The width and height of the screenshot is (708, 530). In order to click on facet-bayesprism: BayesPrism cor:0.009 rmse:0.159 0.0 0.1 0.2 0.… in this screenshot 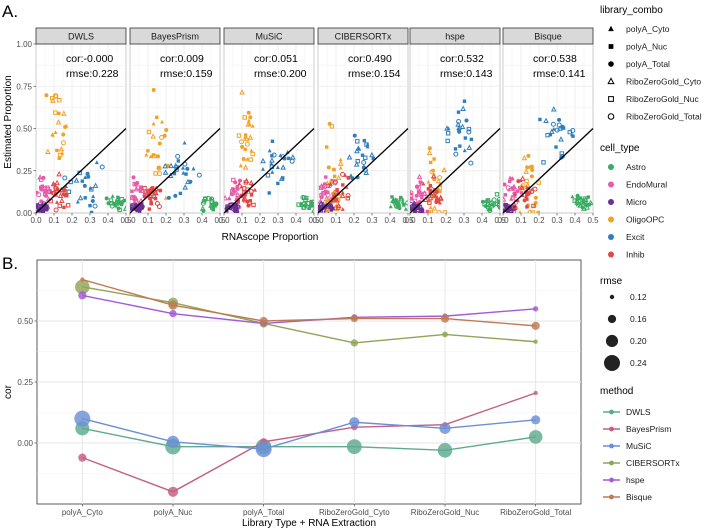, I will do `click(175, 126)`.